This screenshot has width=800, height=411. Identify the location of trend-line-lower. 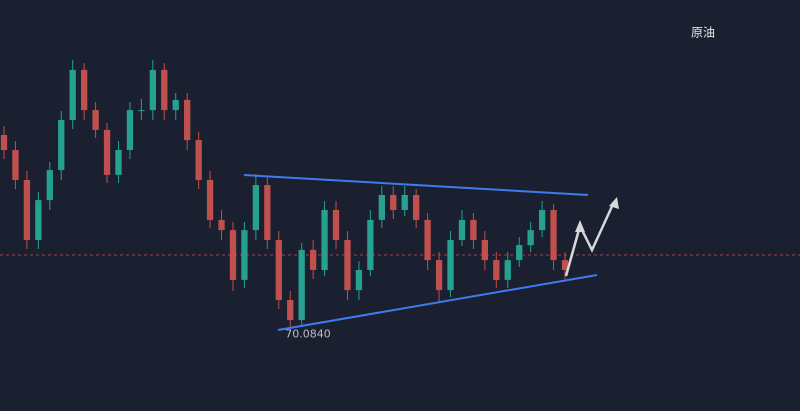
(437, 302).